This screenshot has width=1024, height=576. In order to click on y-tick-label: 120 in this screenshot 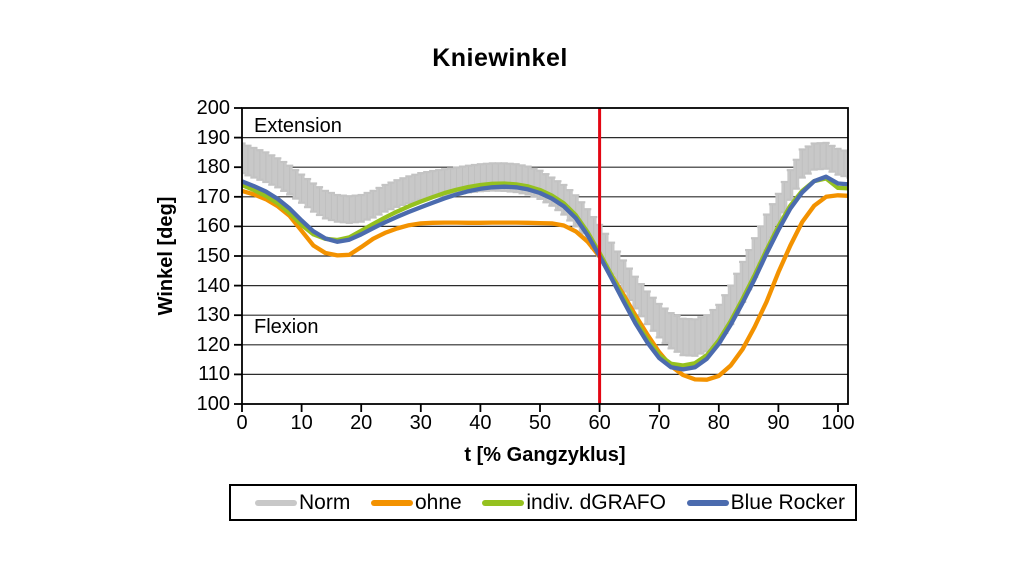, I will do `click(213, 344)`.